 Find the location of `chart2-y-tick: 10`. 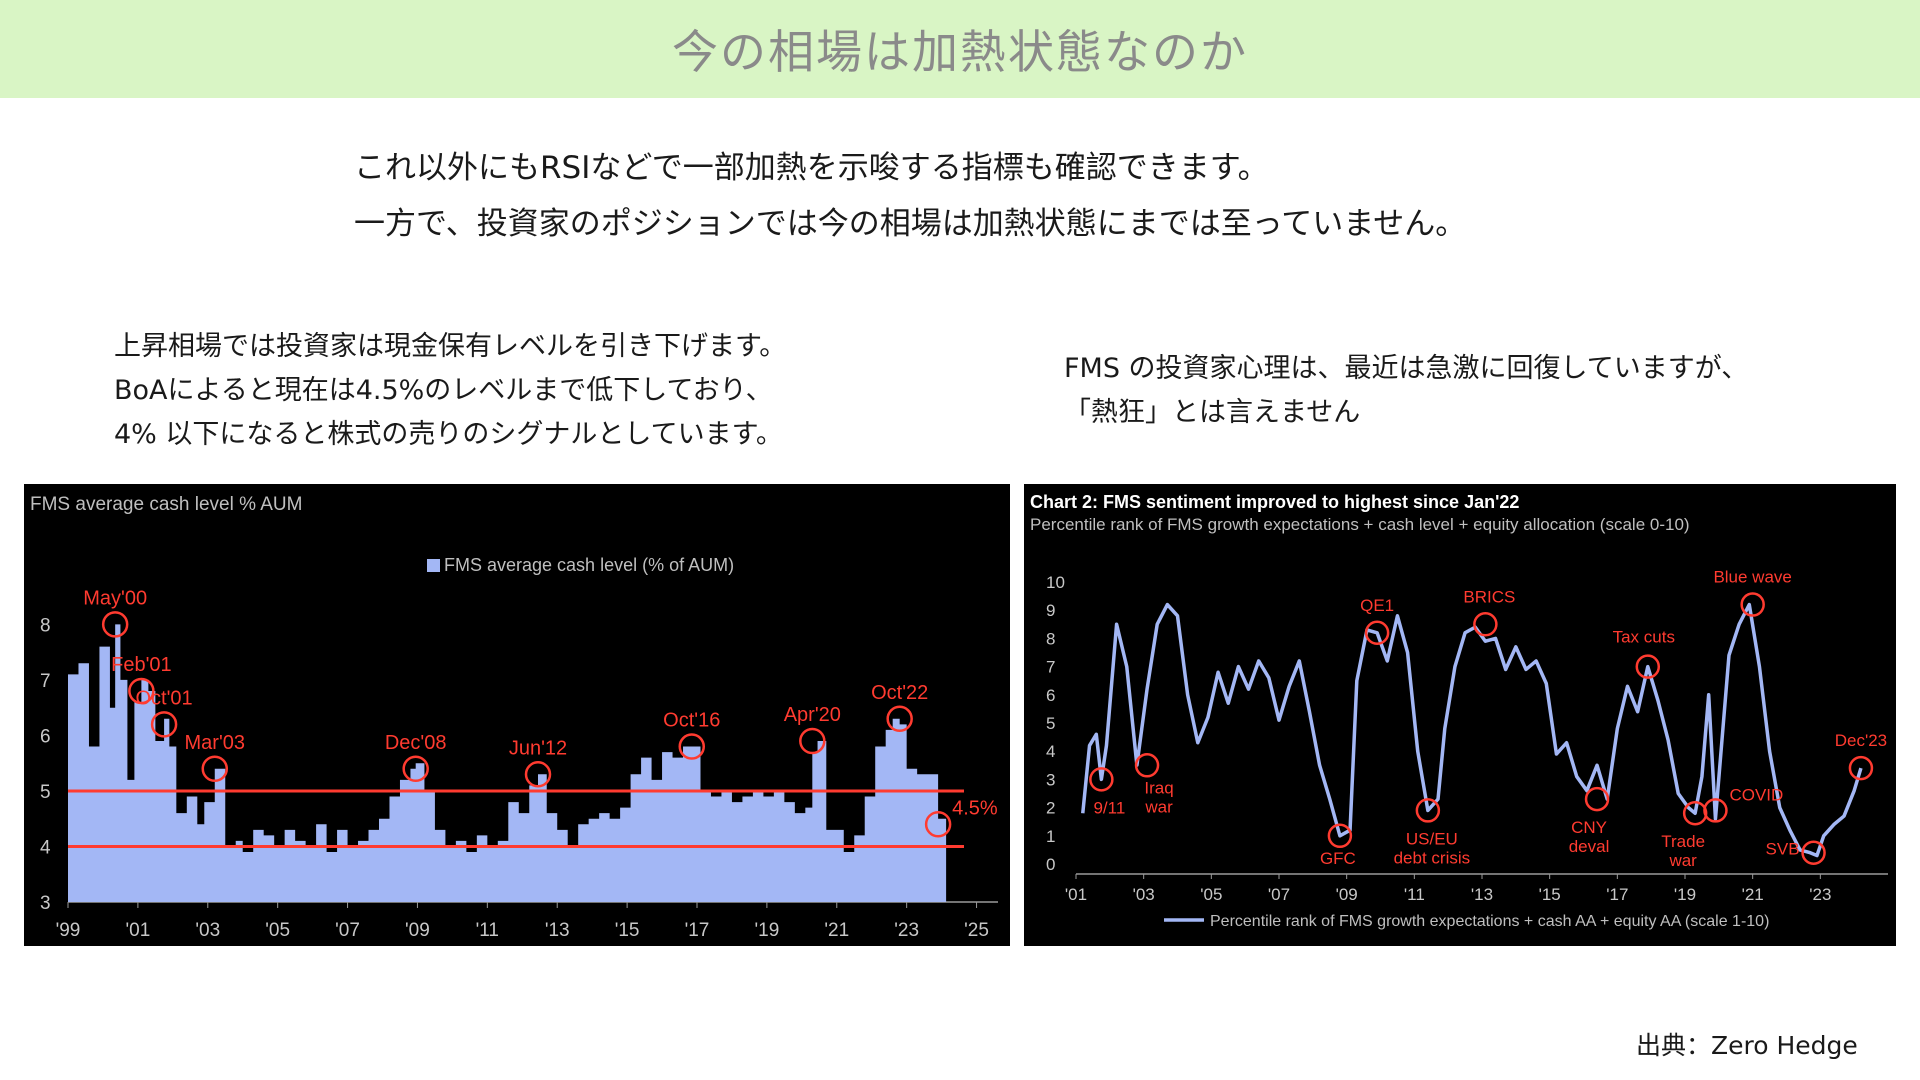

chart2-y-tick: 10 is located at coordinates (1055, 582).